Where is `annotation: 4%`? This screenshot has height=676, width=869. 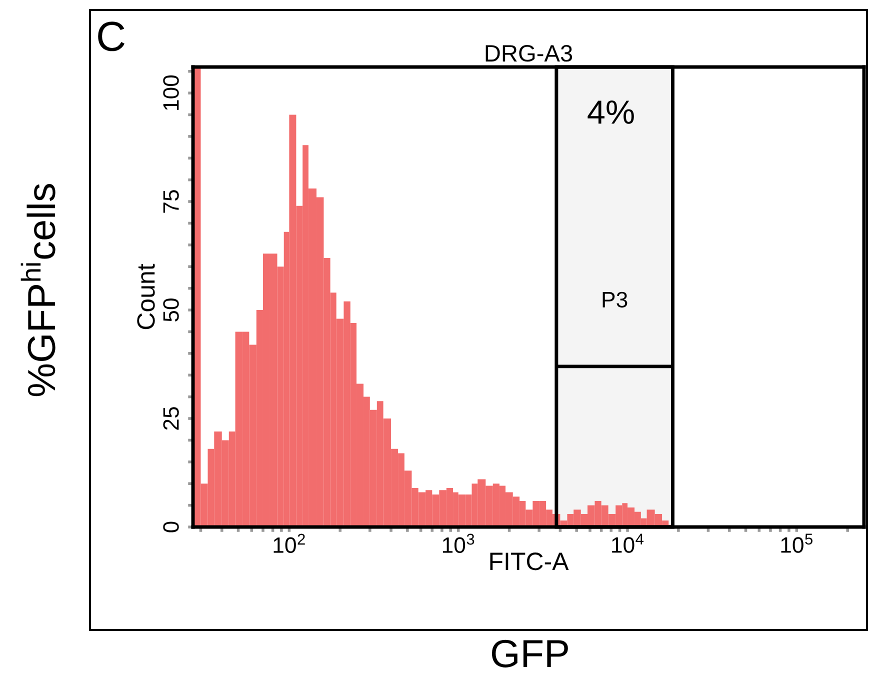
annotation: 4% is located at coordinates (611, 112).